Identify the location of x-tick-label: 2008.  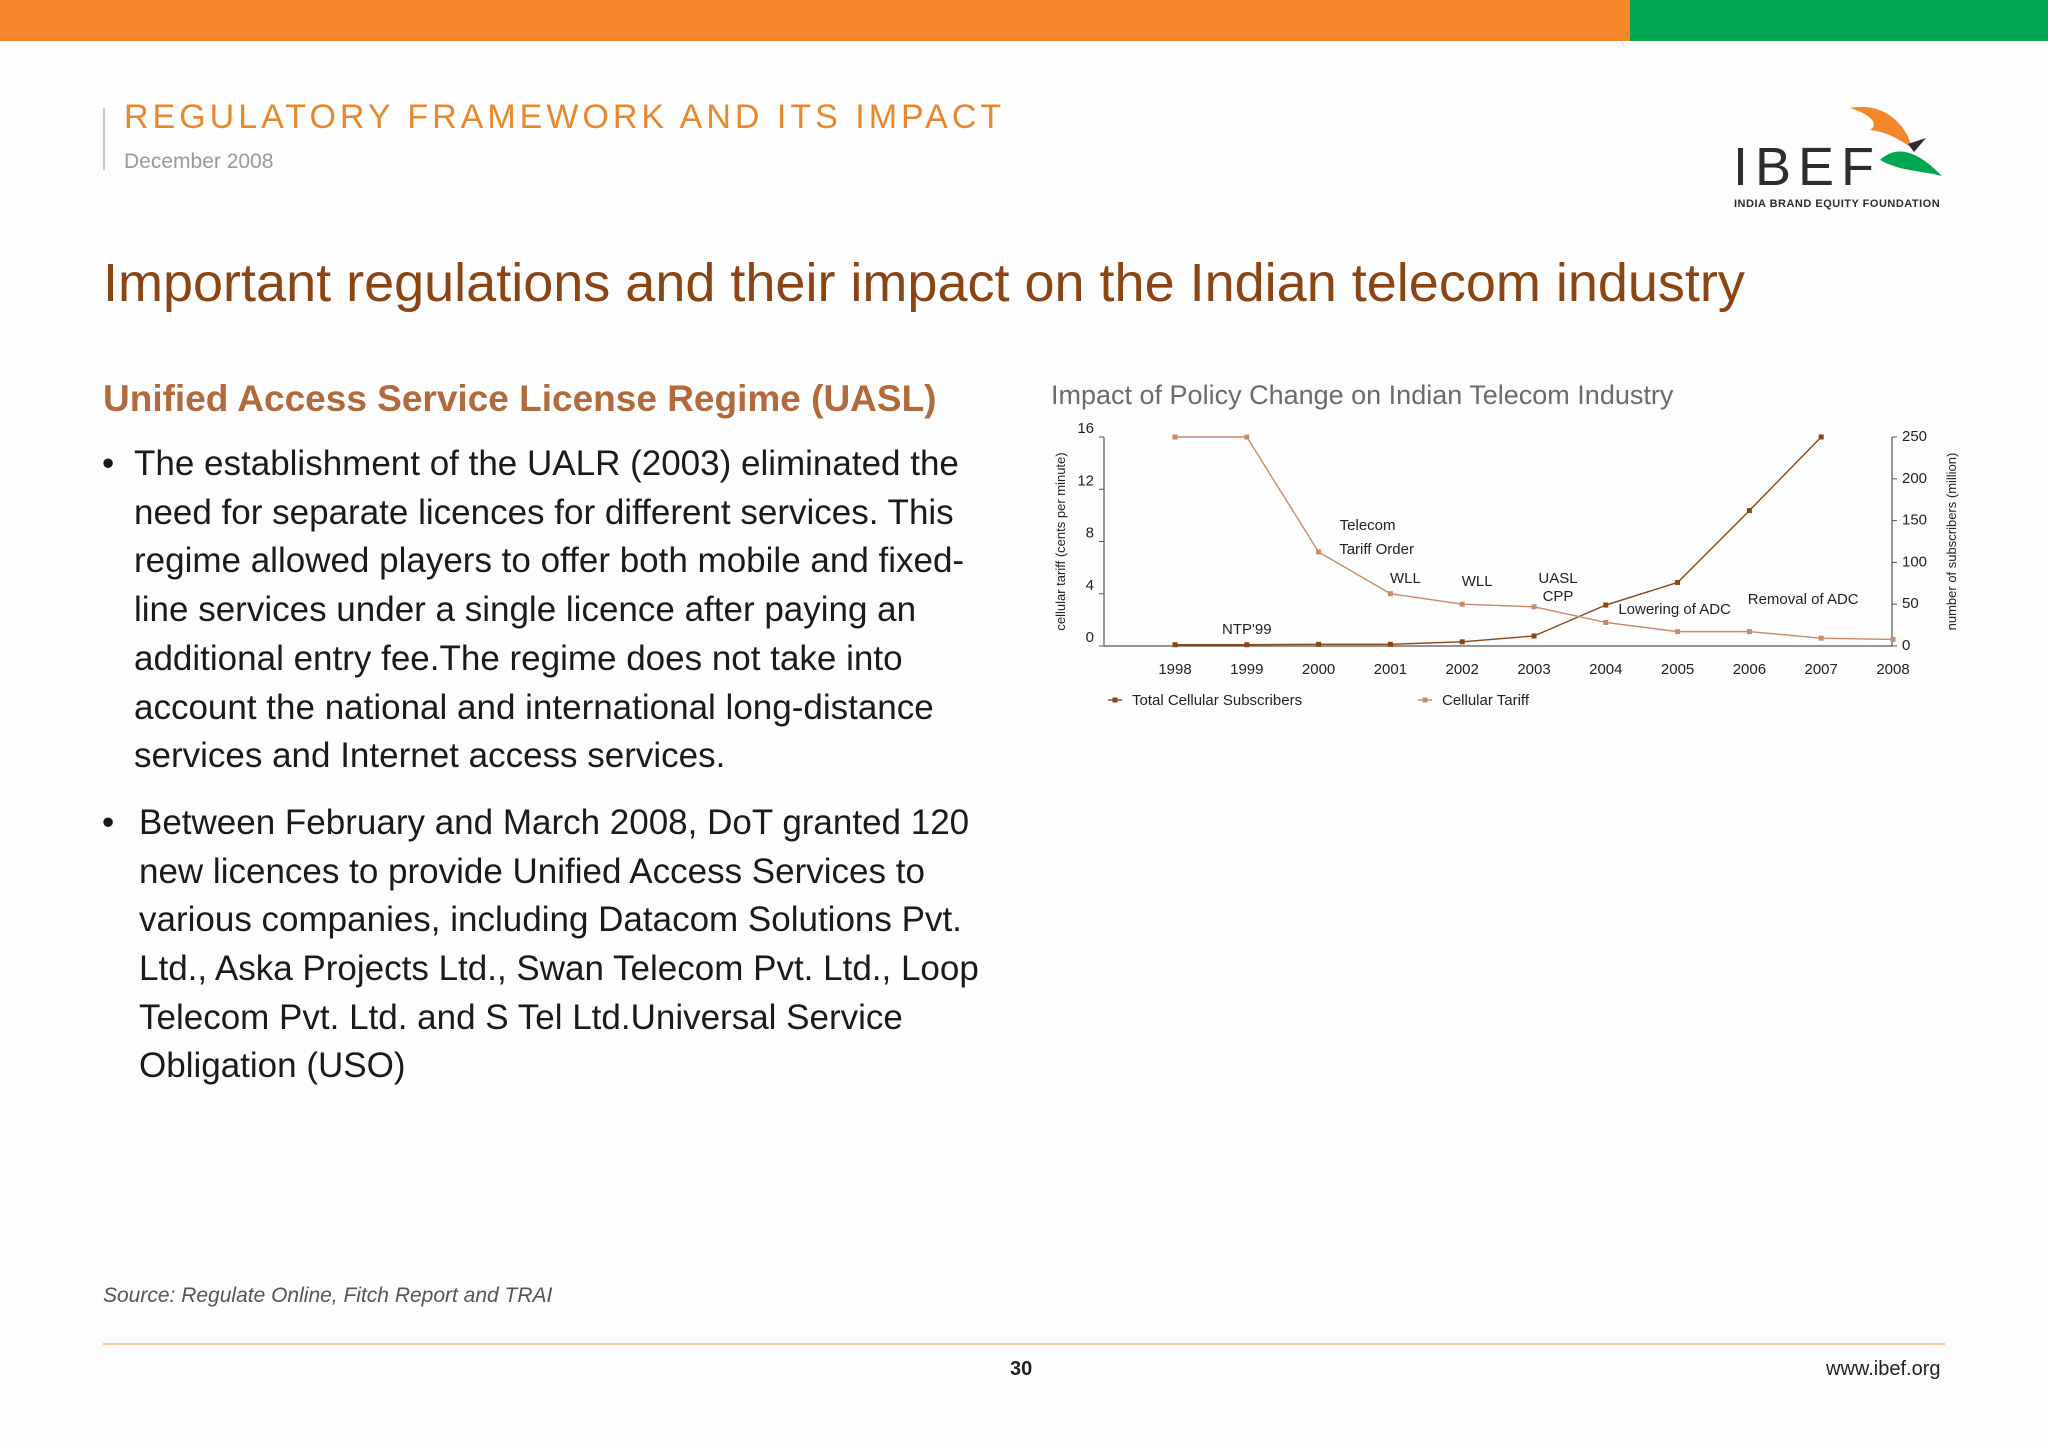
(1892, 669).